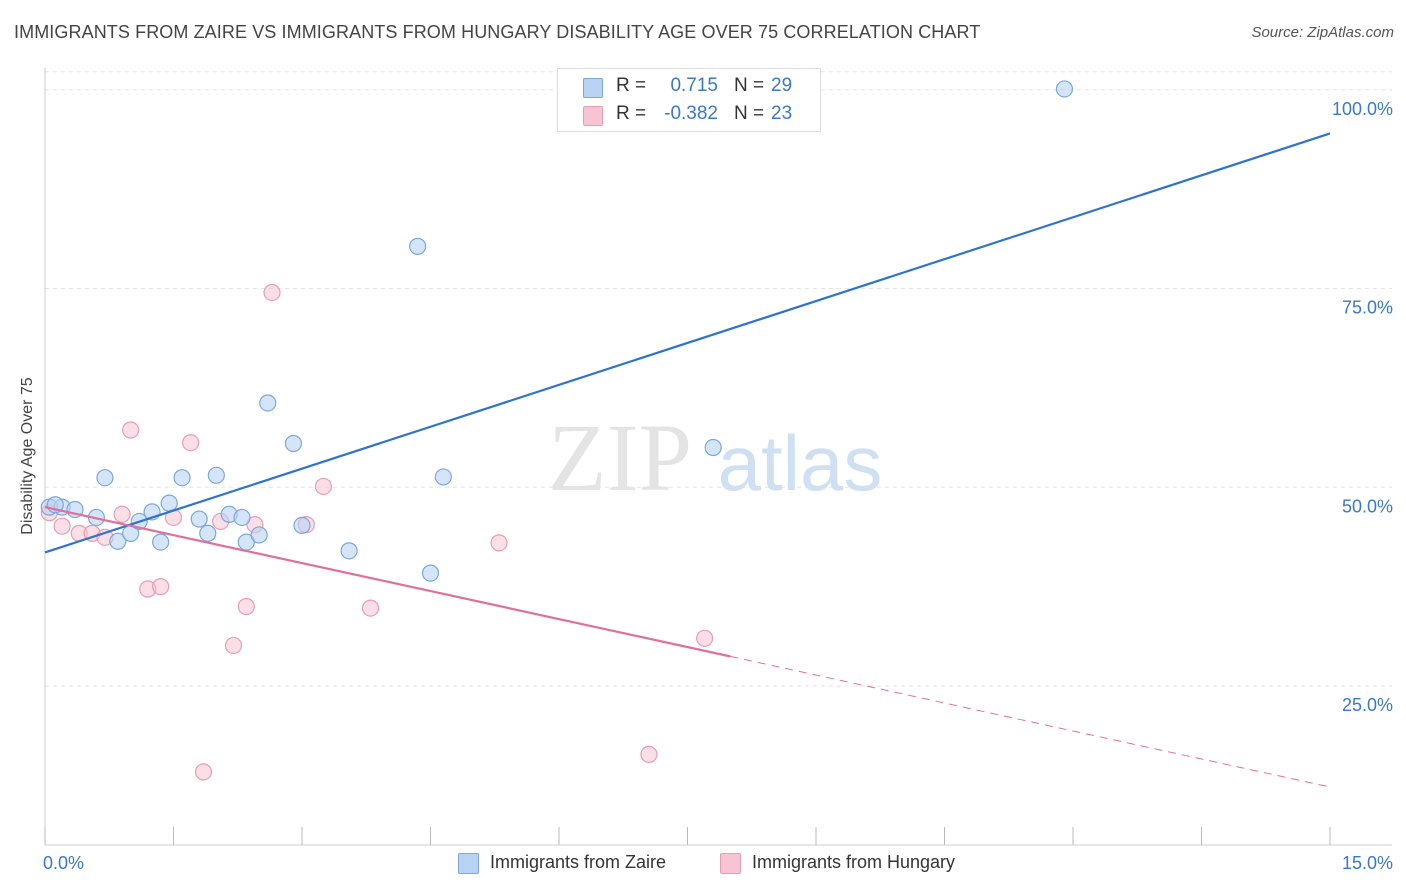  Describe the element at coordinates (27, 456) in the screenshot. I see `y-axis-title: Disability Age Over 75` at that location.